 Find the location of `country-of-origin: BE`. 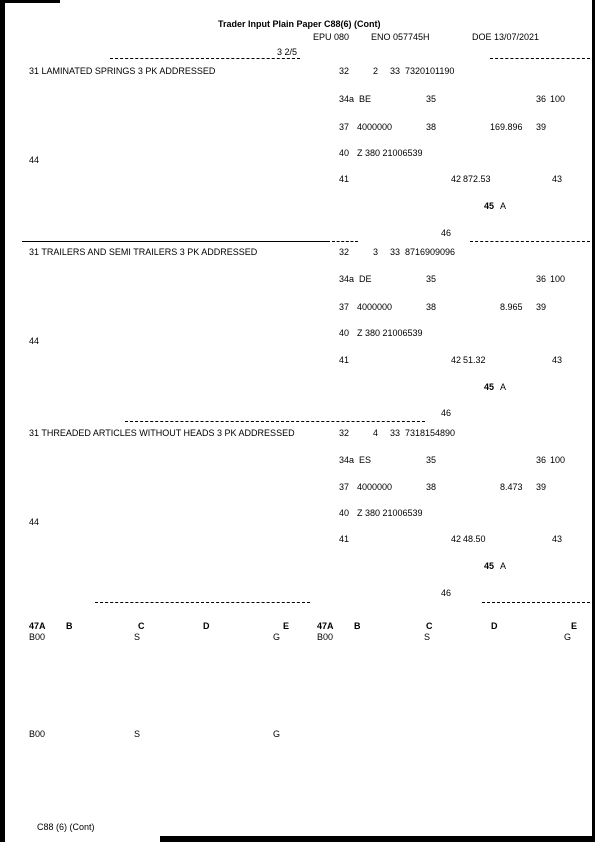

country-of-origin: BE is located at coordinates (365, 99).